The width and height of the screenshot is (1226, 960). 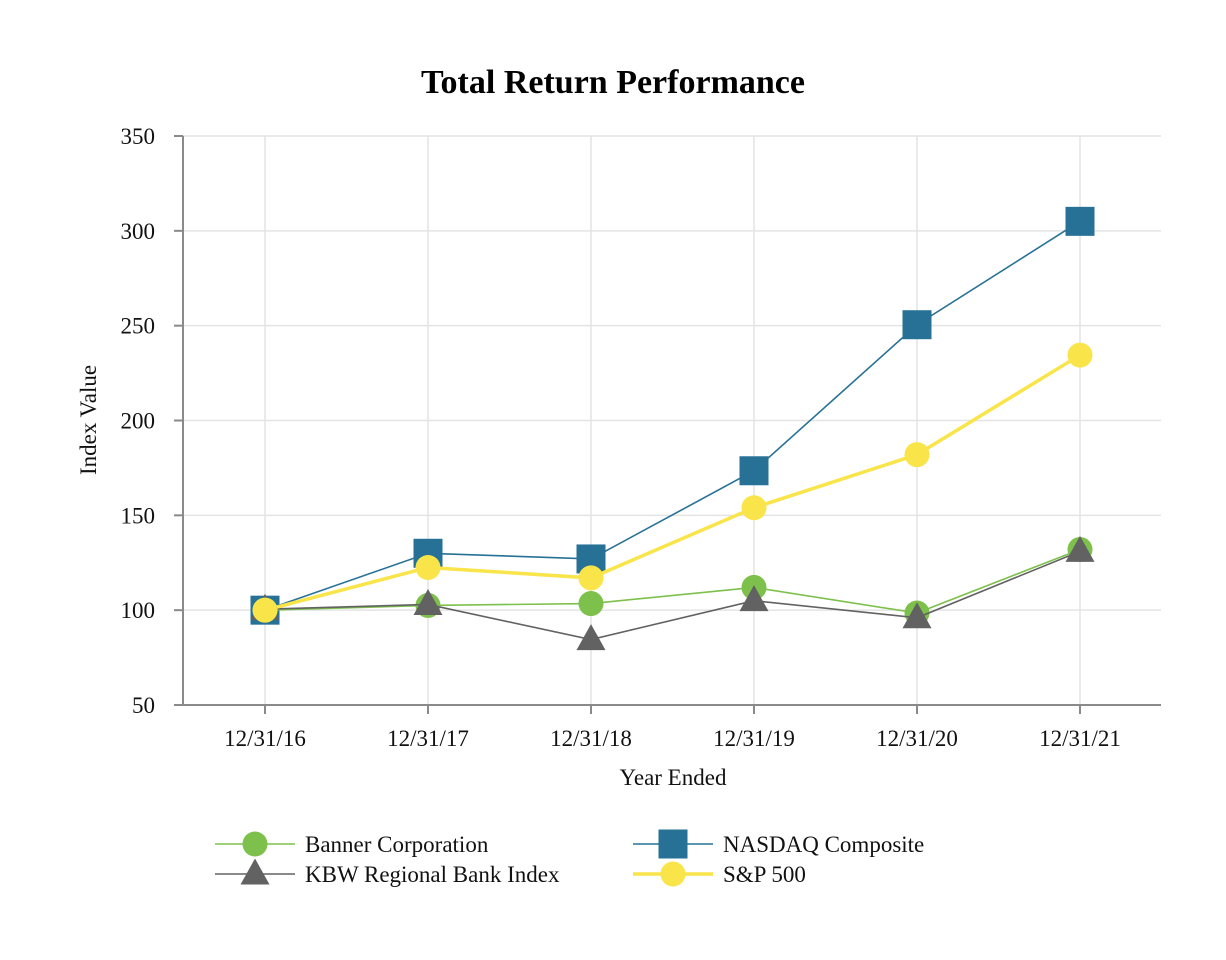 I want to click on legend-label: Banner Corporation, so click(x=397, y=844).